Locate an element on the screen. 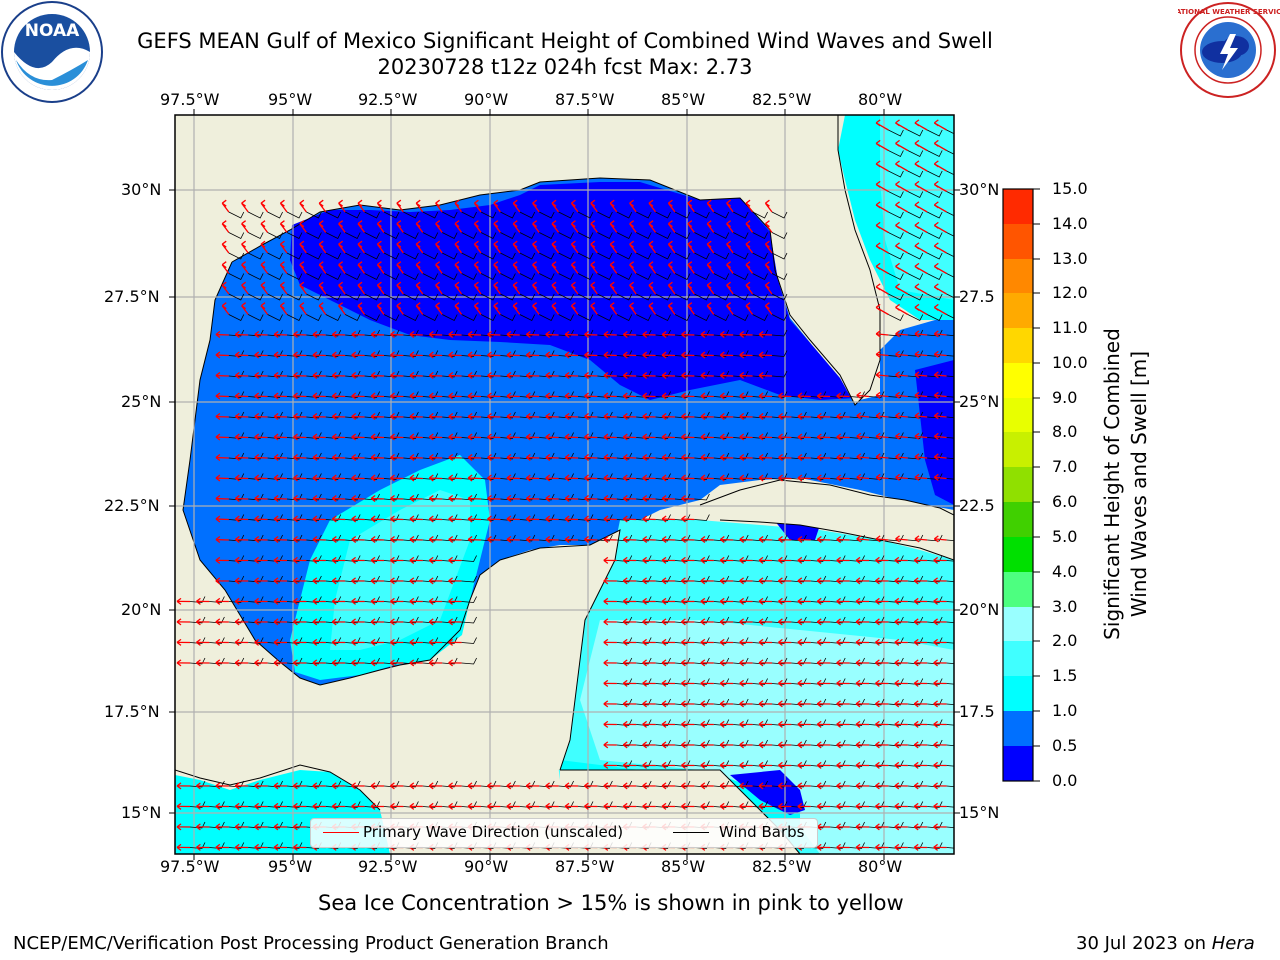  nws-logo: NATIONAL WEATHER SERVICE is located at coordinates (1229, 50).